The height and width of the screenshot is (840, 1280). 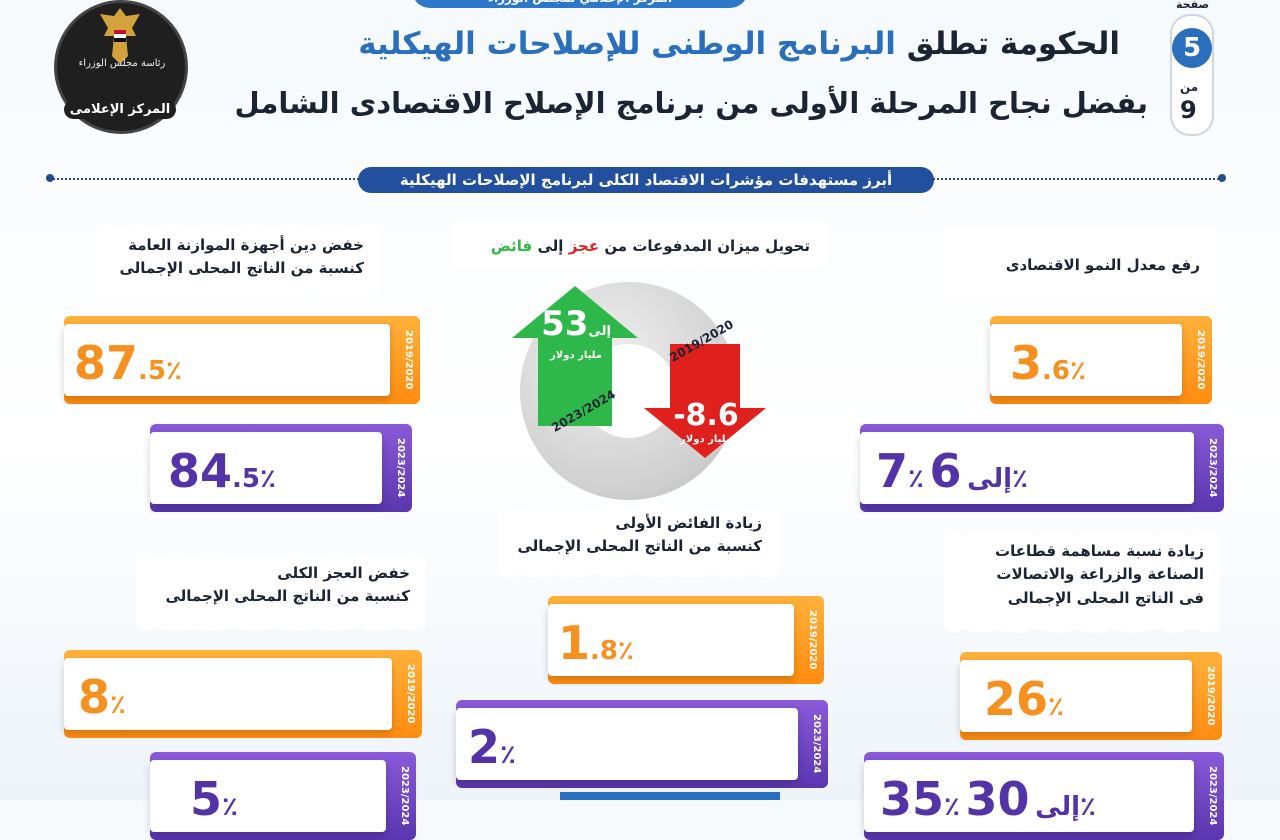 What do you see at coordinates (287, 596) in the screenshot?
I see `deficit-label-line2: كنسبة من الناتج المحلى الإجمالى` at bounding box center [287, 596].